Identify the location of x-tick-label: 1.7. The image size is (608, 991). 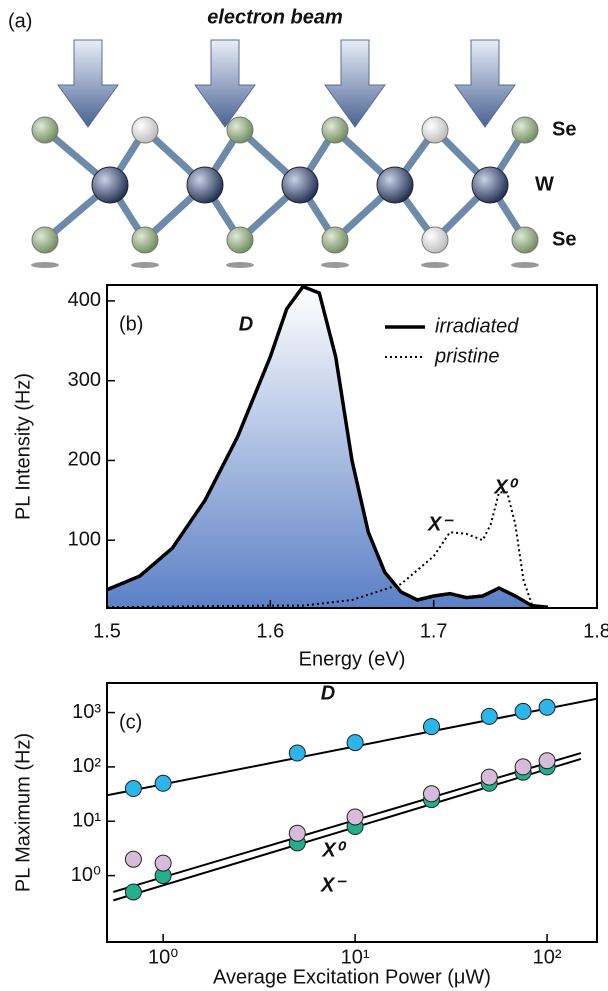
(434, 631).